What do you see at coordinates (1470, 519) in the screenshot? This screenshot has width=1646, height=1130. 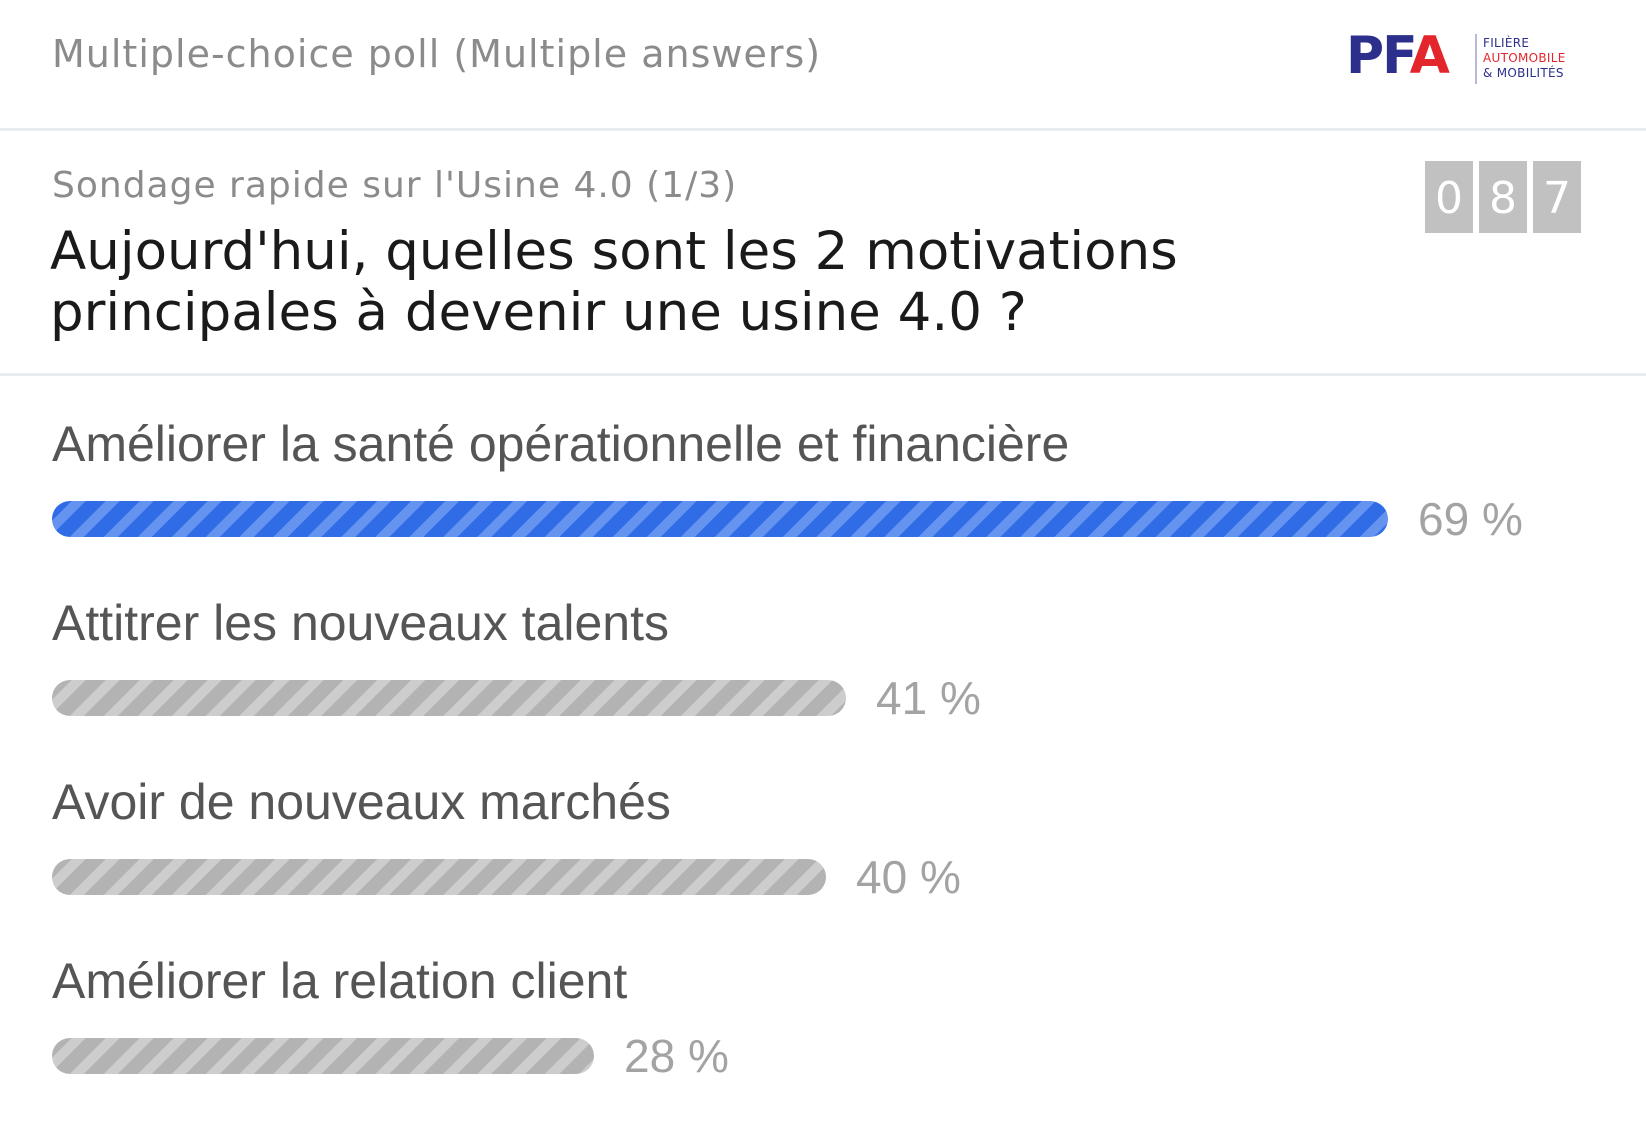 I see `percent-label: 69 %` at bounding box center [1470, 519].